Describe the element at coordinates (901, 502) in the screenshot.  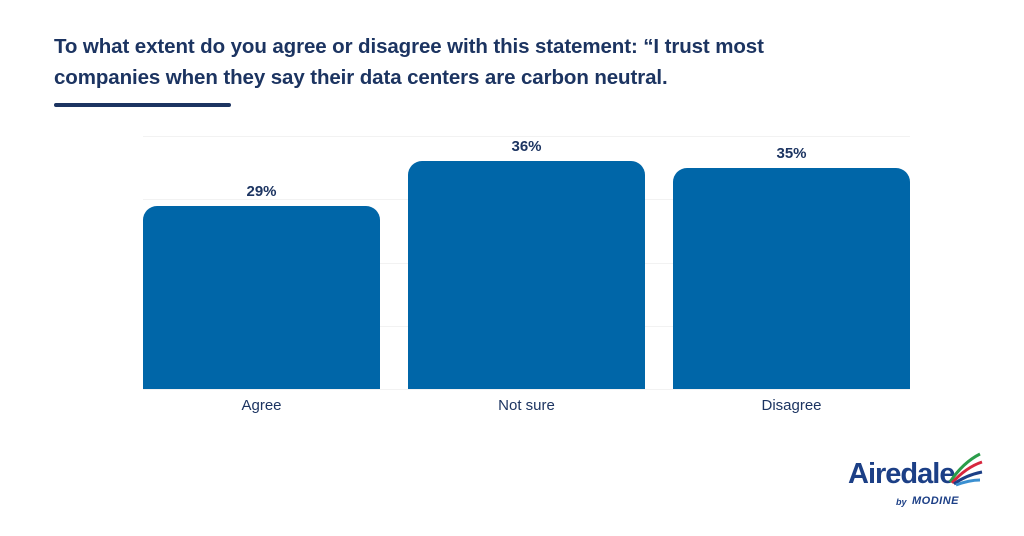
I see `logo-by-text: by` at that location.